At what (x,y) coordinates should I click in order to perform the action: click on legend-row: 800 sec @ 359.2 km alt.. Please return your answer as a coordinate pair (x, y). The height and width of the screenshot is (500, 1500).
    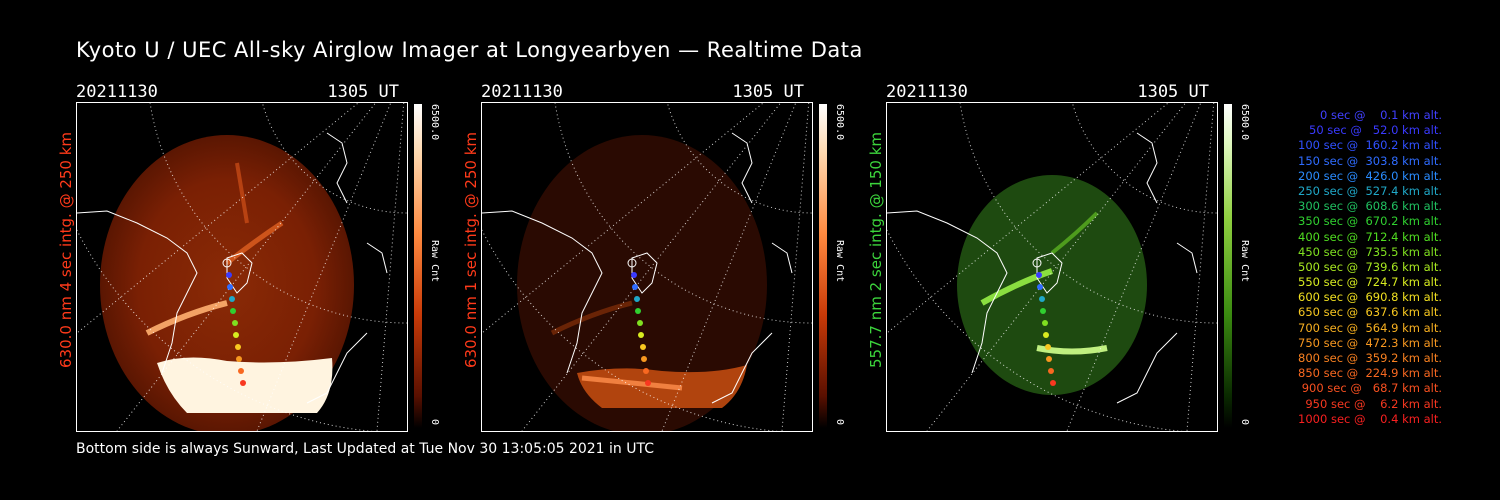
    Looking at the image, I should click on (1370, 358).